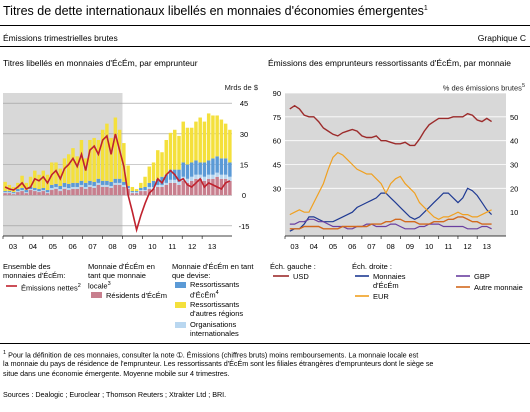 This screenshot has width=530, height=412. What do you see at coordinates (372, 266) in the screenshot?
I see `legend-right-scale-title: Éch. droite :` at bounding box center [372, 266].